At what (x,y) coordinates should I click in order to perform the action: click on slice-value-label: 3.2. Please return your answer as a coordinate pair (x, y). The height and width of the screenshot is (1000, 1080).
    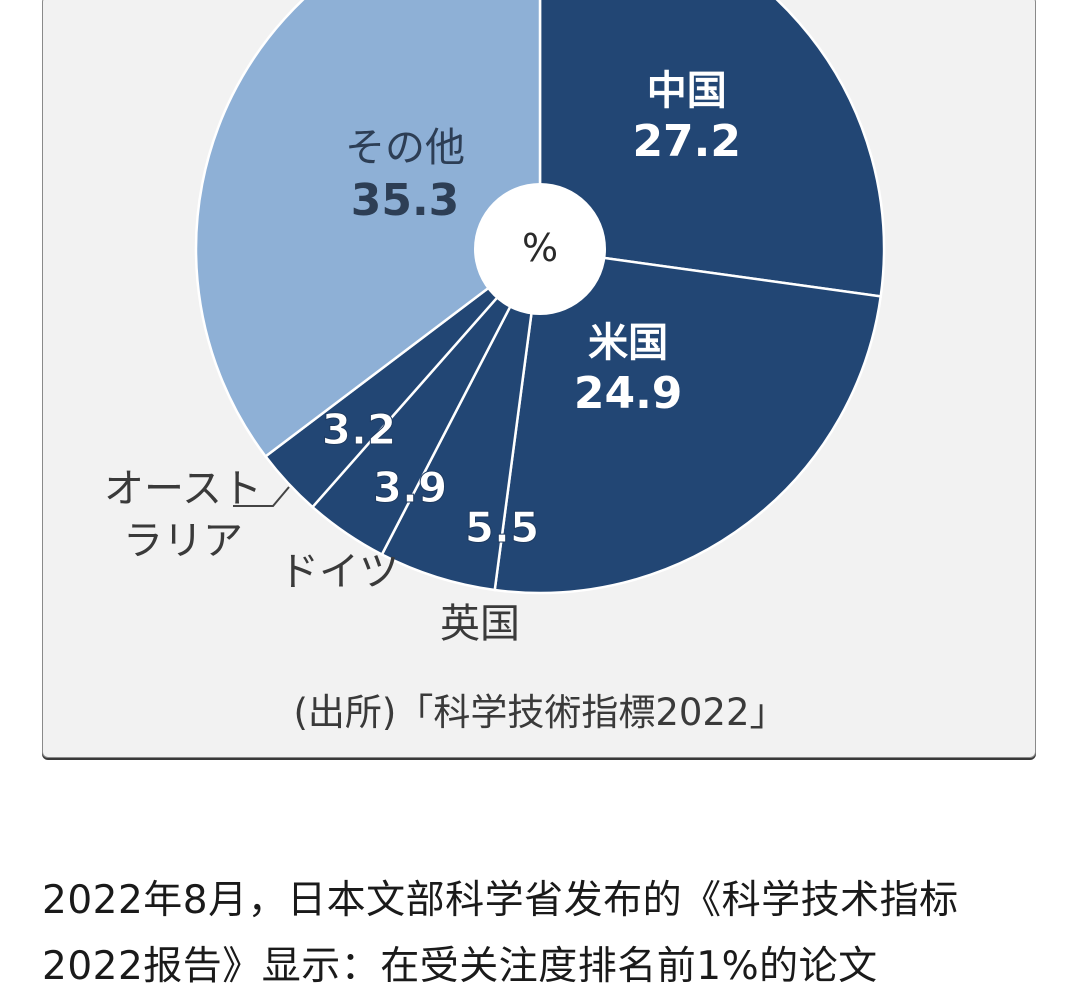
    Looking at the image, I should click on (359, 429).